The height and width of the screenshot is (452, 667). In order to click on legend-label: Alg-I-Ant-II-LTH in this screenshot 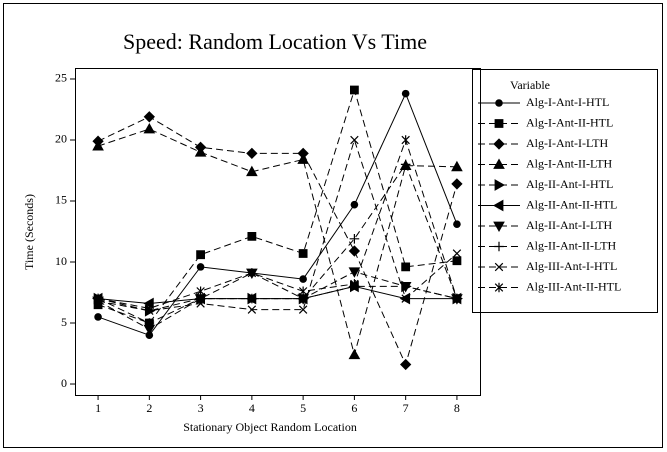, I will do `click(569, 163)`.